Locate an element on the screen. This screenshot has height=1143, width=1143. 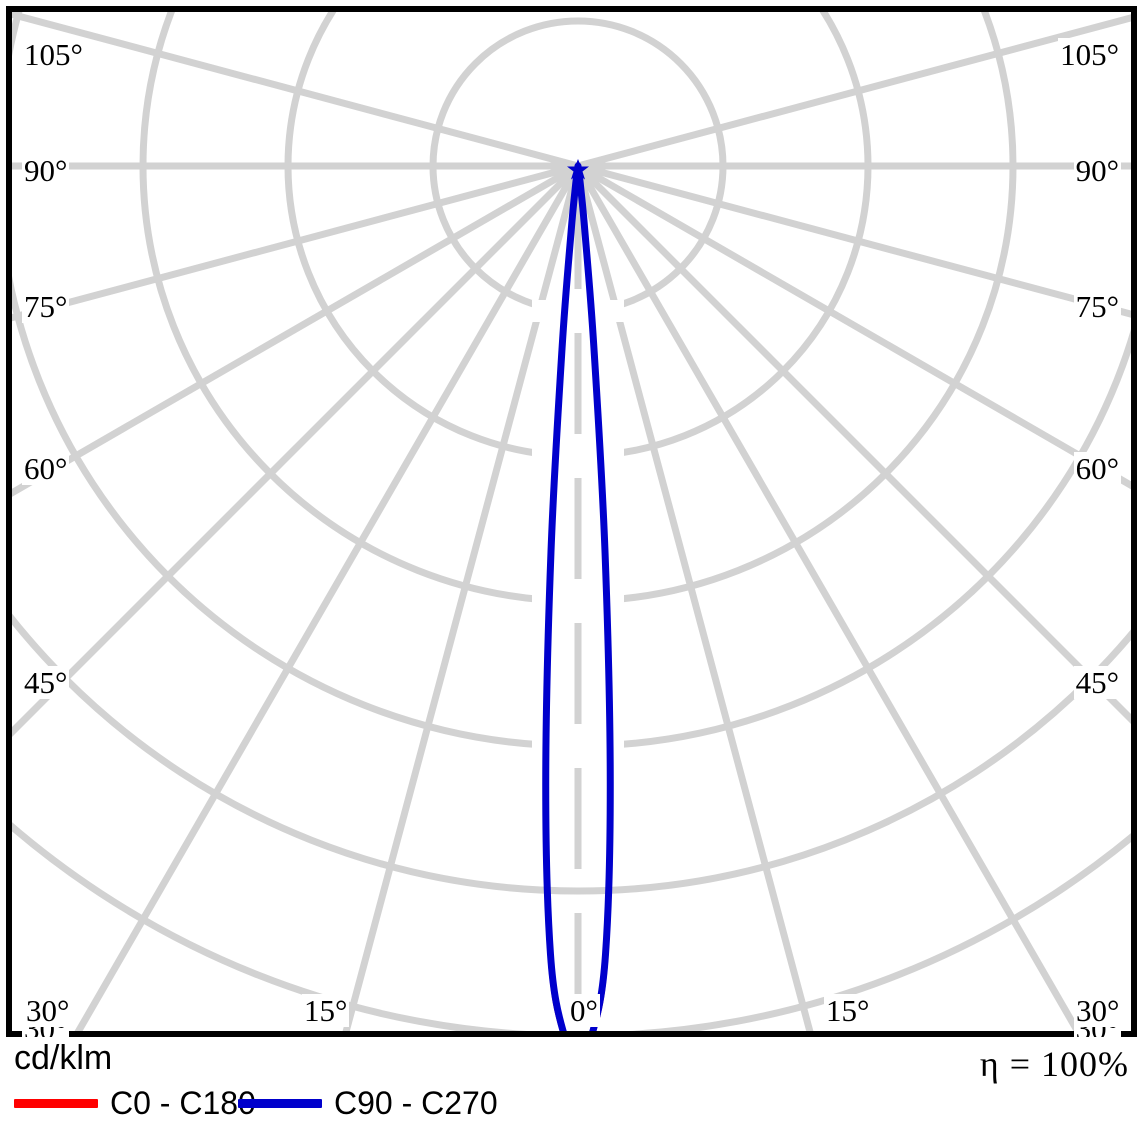
legend-color-swatch-blue is located at coordinates (280, 1103).